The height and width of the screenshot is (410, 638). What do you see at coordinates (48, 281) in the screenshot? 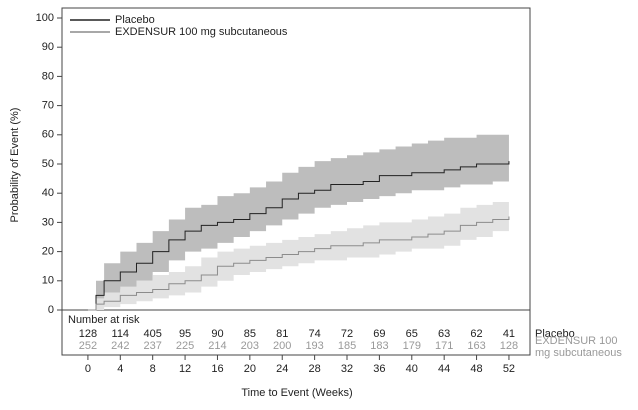
I see `y-tick-label: 10` at bounding box center [48, 281].